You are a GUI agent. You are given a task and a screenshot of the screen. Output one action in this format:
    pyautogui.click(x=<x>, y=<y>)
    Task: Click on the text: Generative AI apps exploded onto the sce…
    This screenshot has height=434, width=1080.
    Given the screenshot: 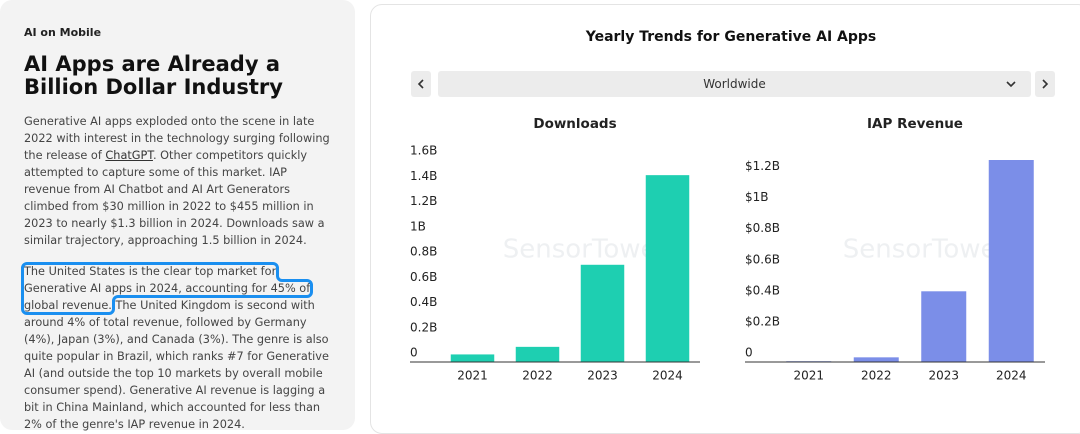 What is the action you would take?
    pyautogui.click(x=177, y=138)
    